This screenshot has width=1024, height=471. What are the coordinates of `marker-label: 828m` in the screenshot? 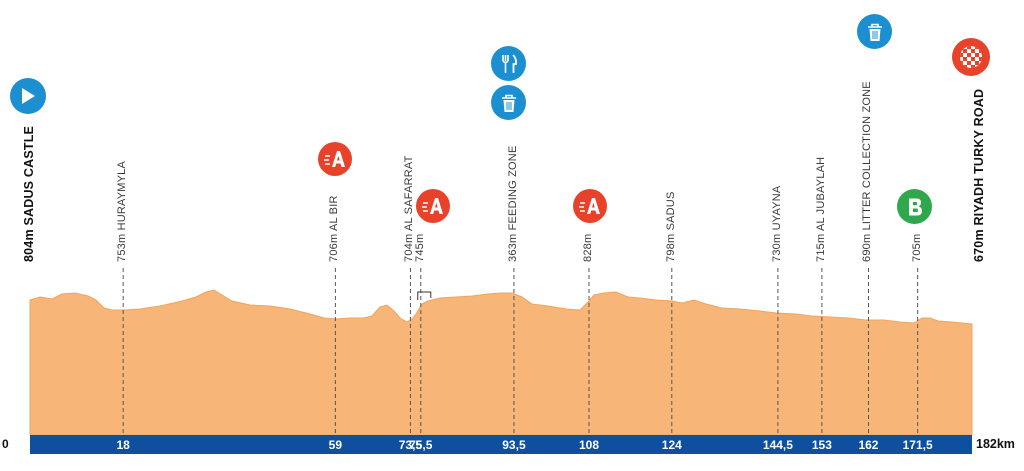 It's located at (588, 248).